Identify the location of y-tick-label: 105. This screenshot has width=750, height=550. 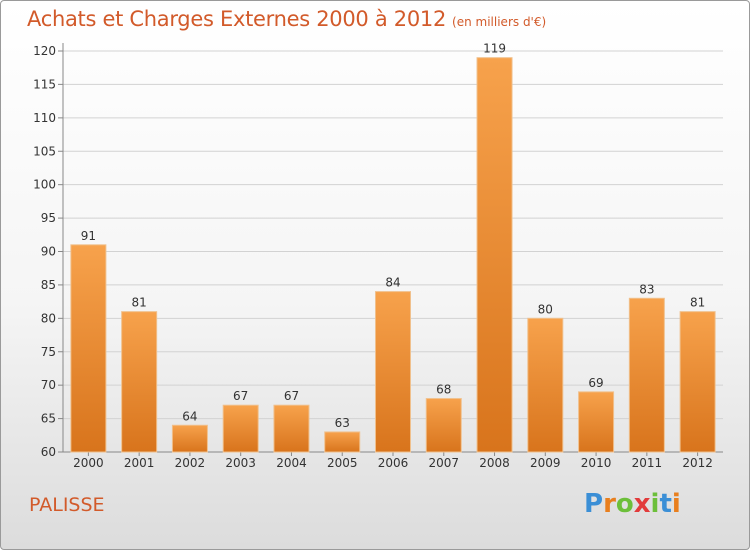
(44, 151).